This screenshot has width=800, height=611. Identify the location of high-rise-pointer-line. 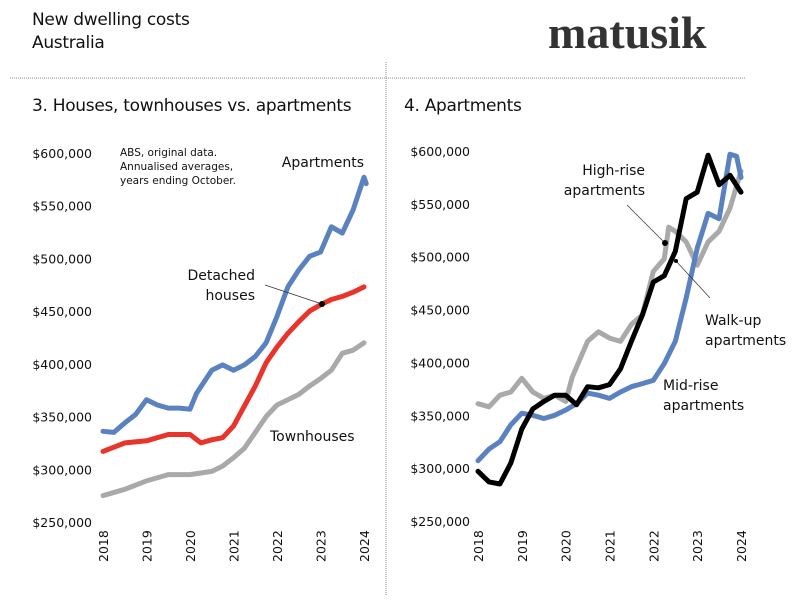
(646, 224).